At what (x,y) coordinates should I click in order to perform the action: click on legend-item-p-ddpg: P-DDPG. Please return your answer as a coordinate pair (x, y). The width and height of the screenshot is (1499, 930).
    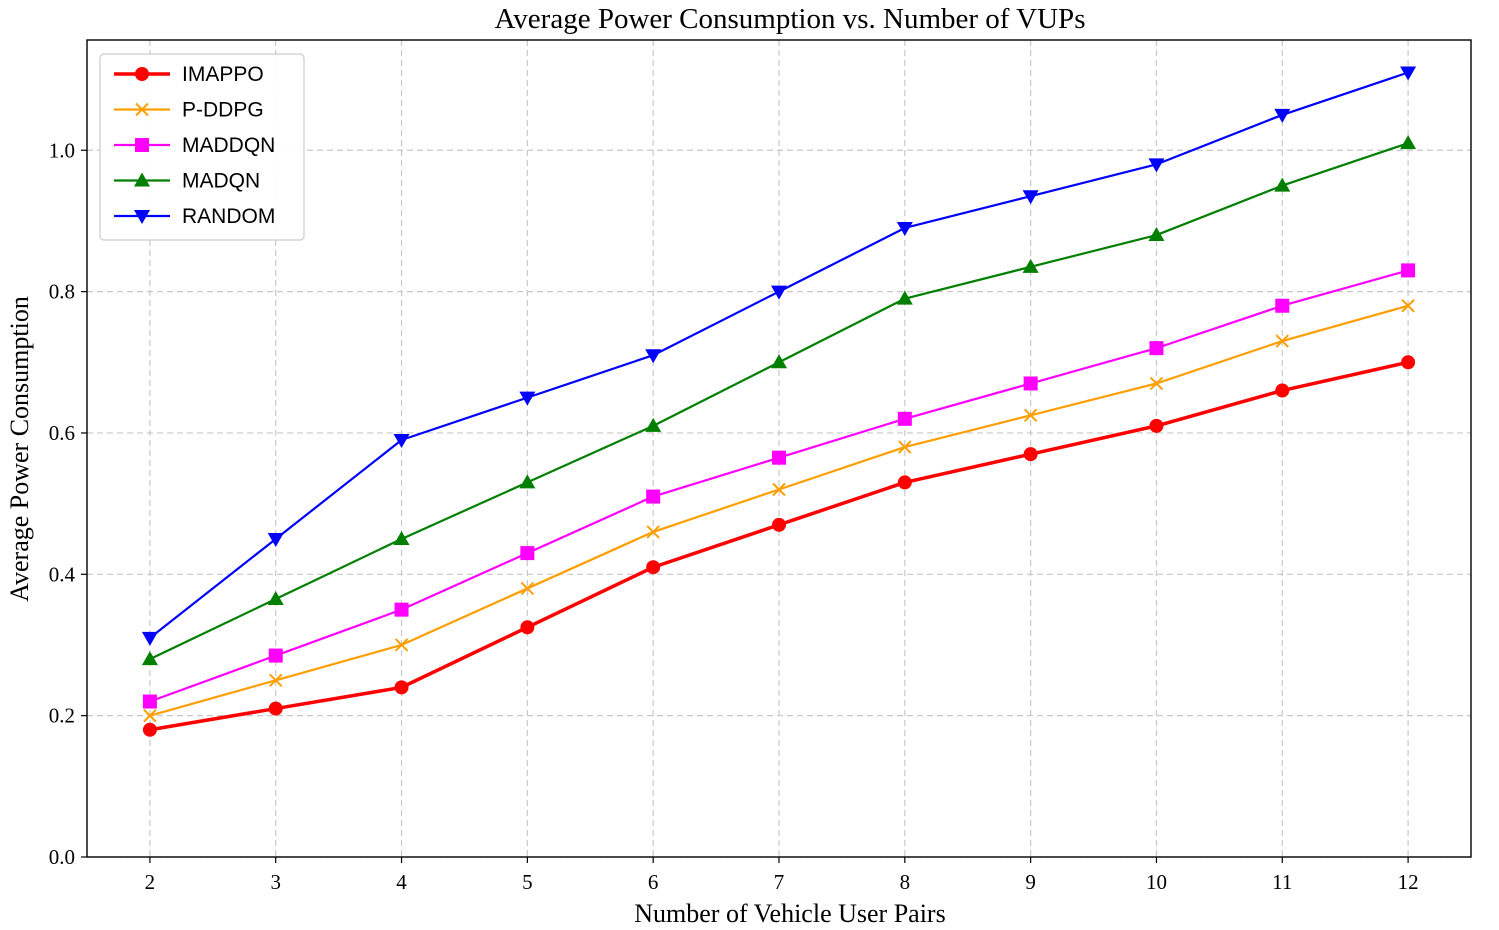
    Looking at the image, I should click on (189, 110).